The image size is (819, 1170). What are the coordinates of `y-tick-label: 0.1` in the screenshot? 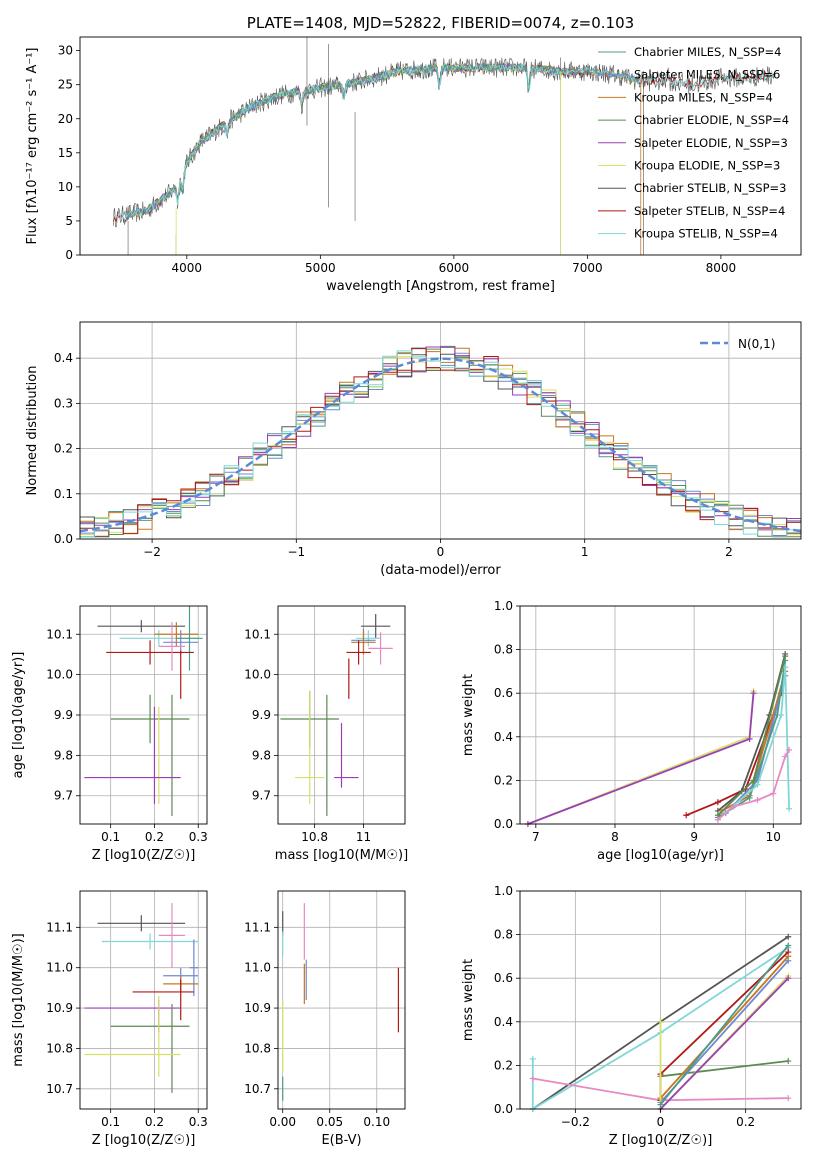 It's located at (63, 494).